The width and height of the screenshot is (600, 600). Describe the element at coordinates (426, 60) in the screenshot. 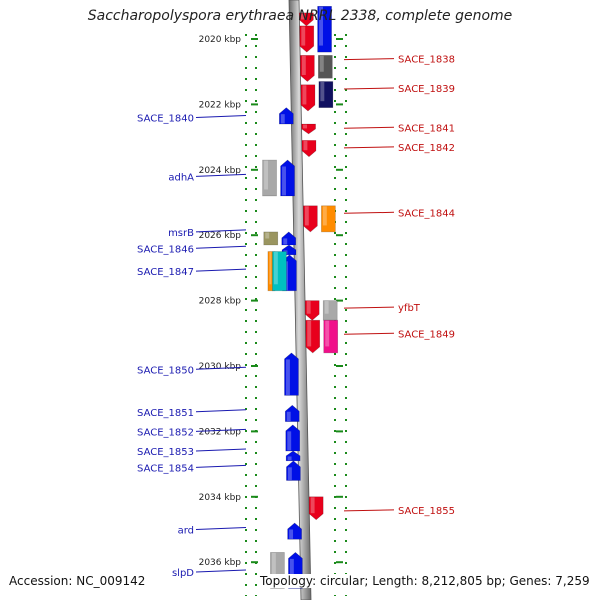

I see `right-gene-label: SACE_1838` at that location.